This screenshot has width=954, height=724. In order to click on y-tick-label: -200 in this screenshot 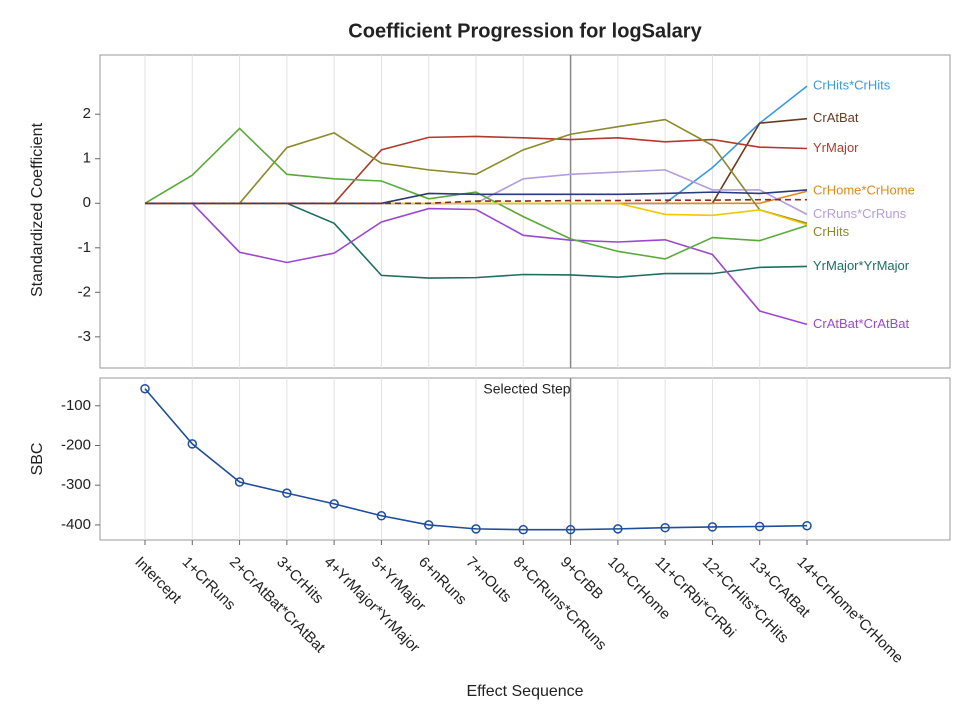, I will do `click(76, 444)`.